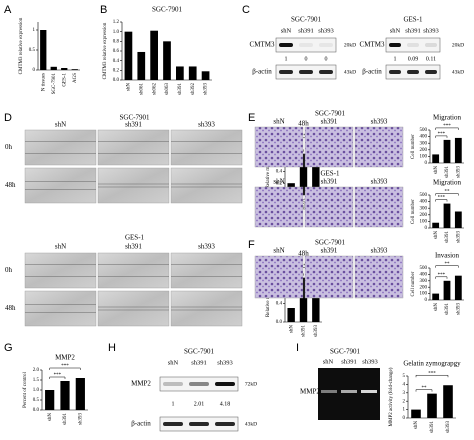 The image size is (474, 440). Describe the element at coordinates (251, 424) in the screenshot. I see `band-size: 43kD` at that location.